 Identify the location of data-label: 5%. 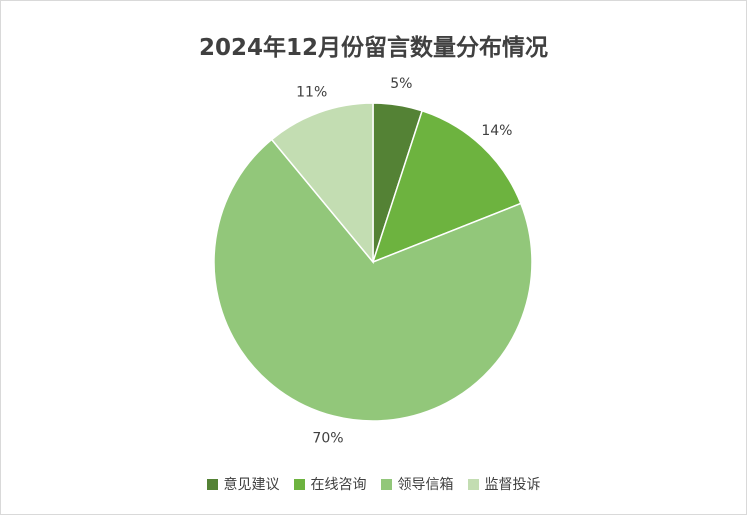
(401, 84).